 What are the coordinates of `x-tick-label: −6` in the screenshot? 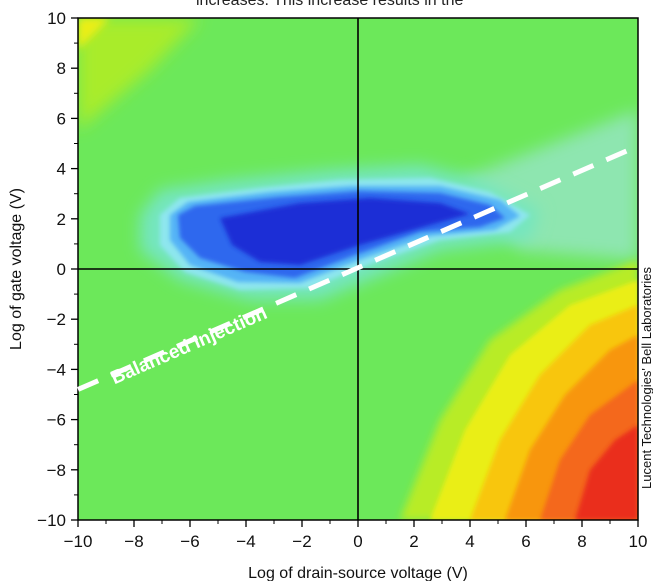 It's located at (189, 541).